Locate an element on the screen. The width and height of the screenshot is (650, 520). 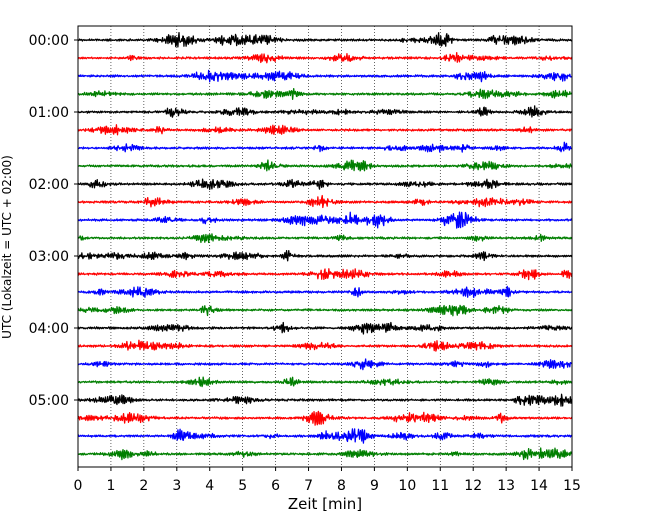
y-tick-label: 00:00 is located at coordinates (49, 41).